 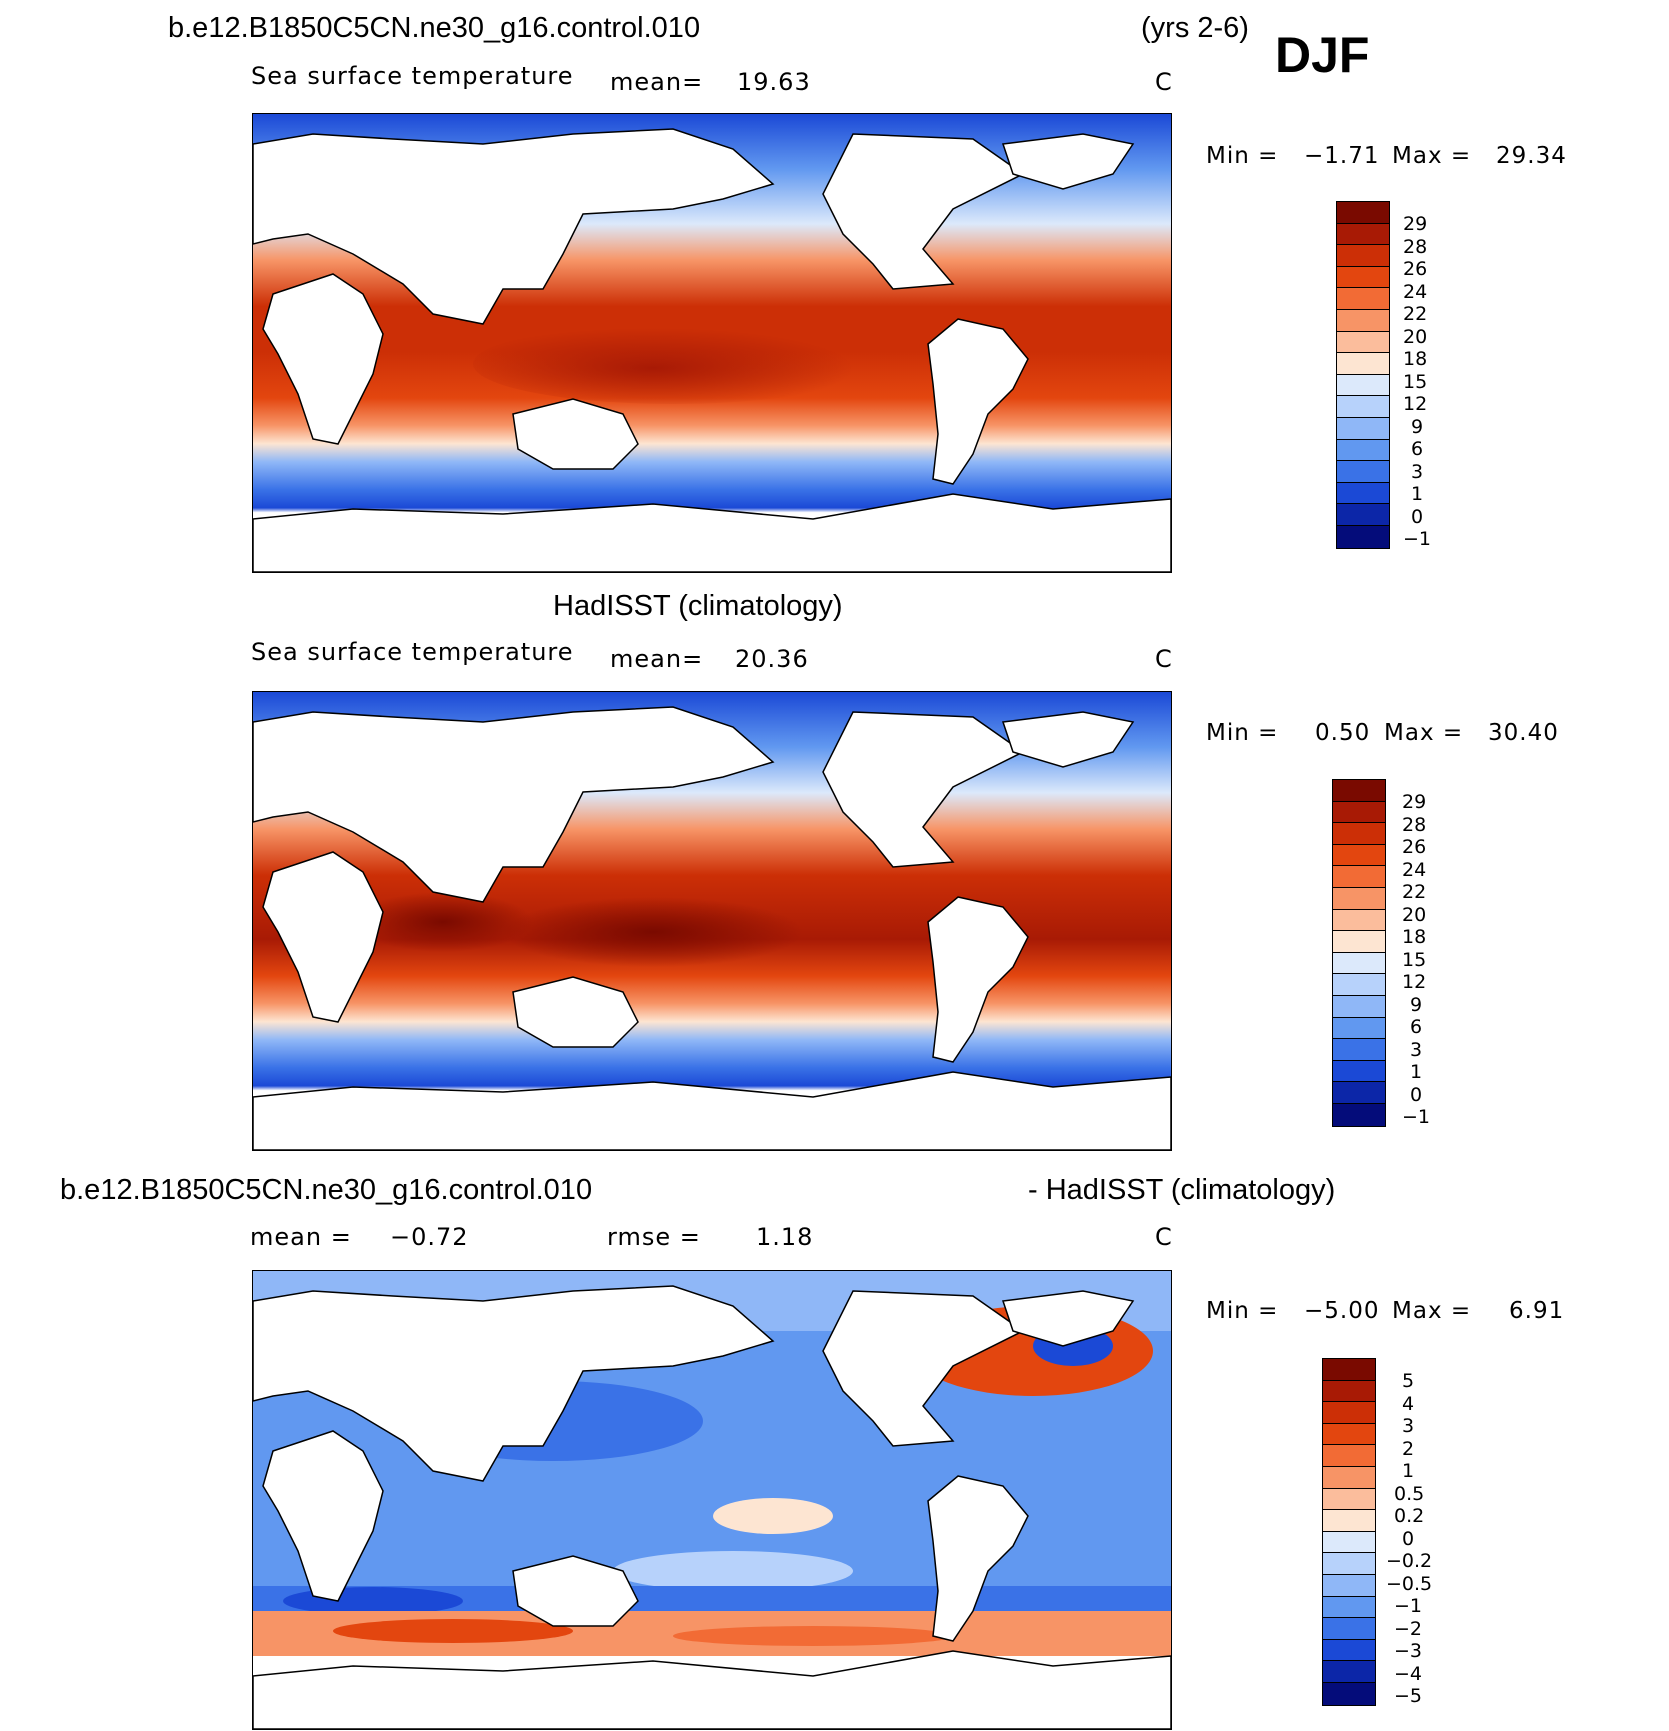 What do you see at coordinates (1408, 1404) in the screenshot?
I see `panel3-level: 4` at bounding box center [1408, 1404].